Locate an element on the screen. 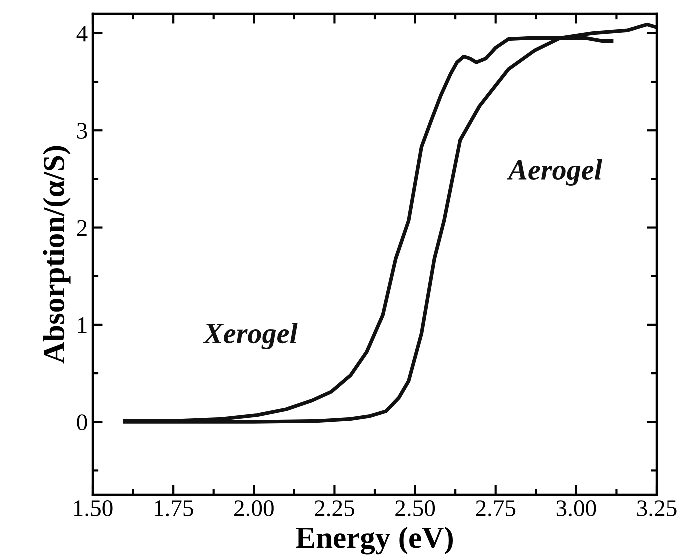  y-tick-label: 4 is located at coordinates (82, 34).